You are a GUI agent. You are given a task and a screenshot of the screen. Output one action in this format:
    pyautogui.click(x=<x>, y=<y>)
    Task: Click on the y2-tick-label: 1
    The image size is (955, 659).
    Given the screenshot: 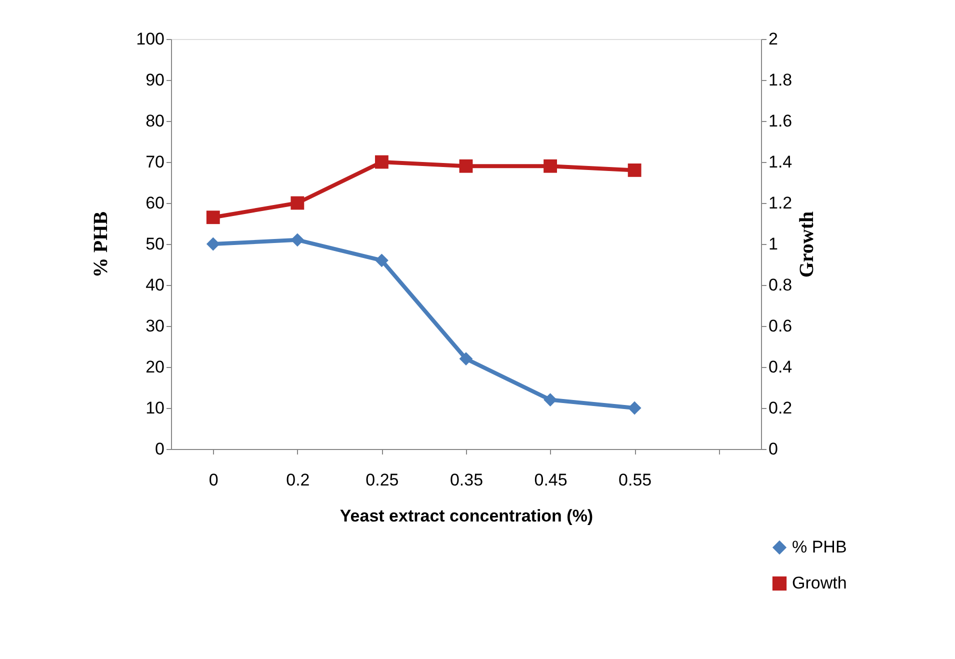 What is the action you would take?
    pyautogui.click(x=773, y=244)
    